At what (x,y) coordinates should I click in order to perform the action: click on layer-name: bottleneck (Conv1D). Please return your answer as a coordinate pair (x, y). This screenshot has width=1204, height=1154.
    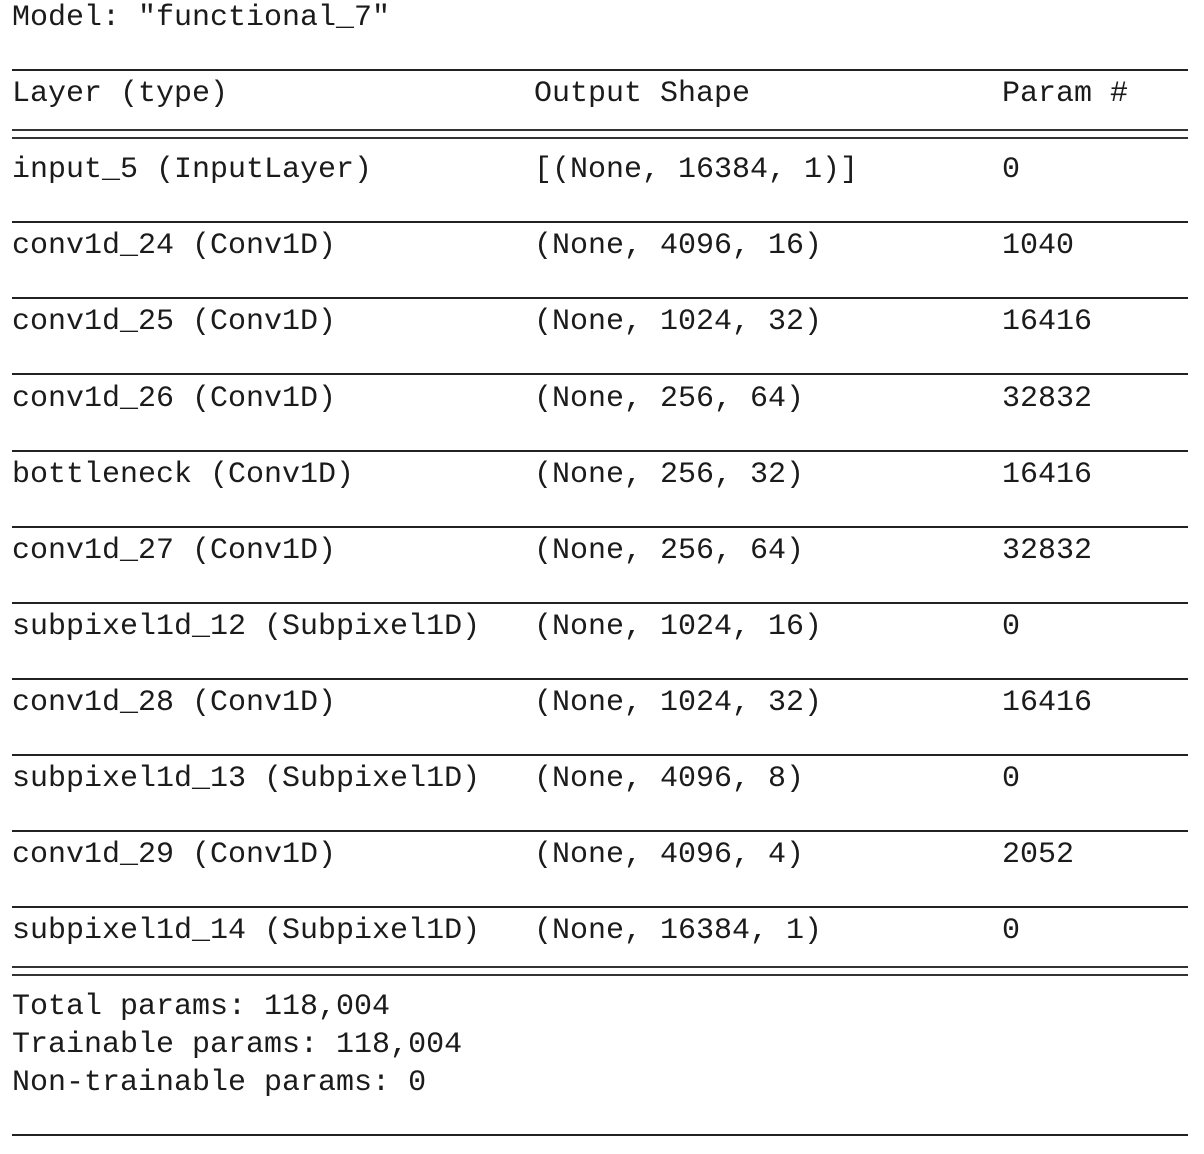
    Looking at the image, I should click on (183, 474).